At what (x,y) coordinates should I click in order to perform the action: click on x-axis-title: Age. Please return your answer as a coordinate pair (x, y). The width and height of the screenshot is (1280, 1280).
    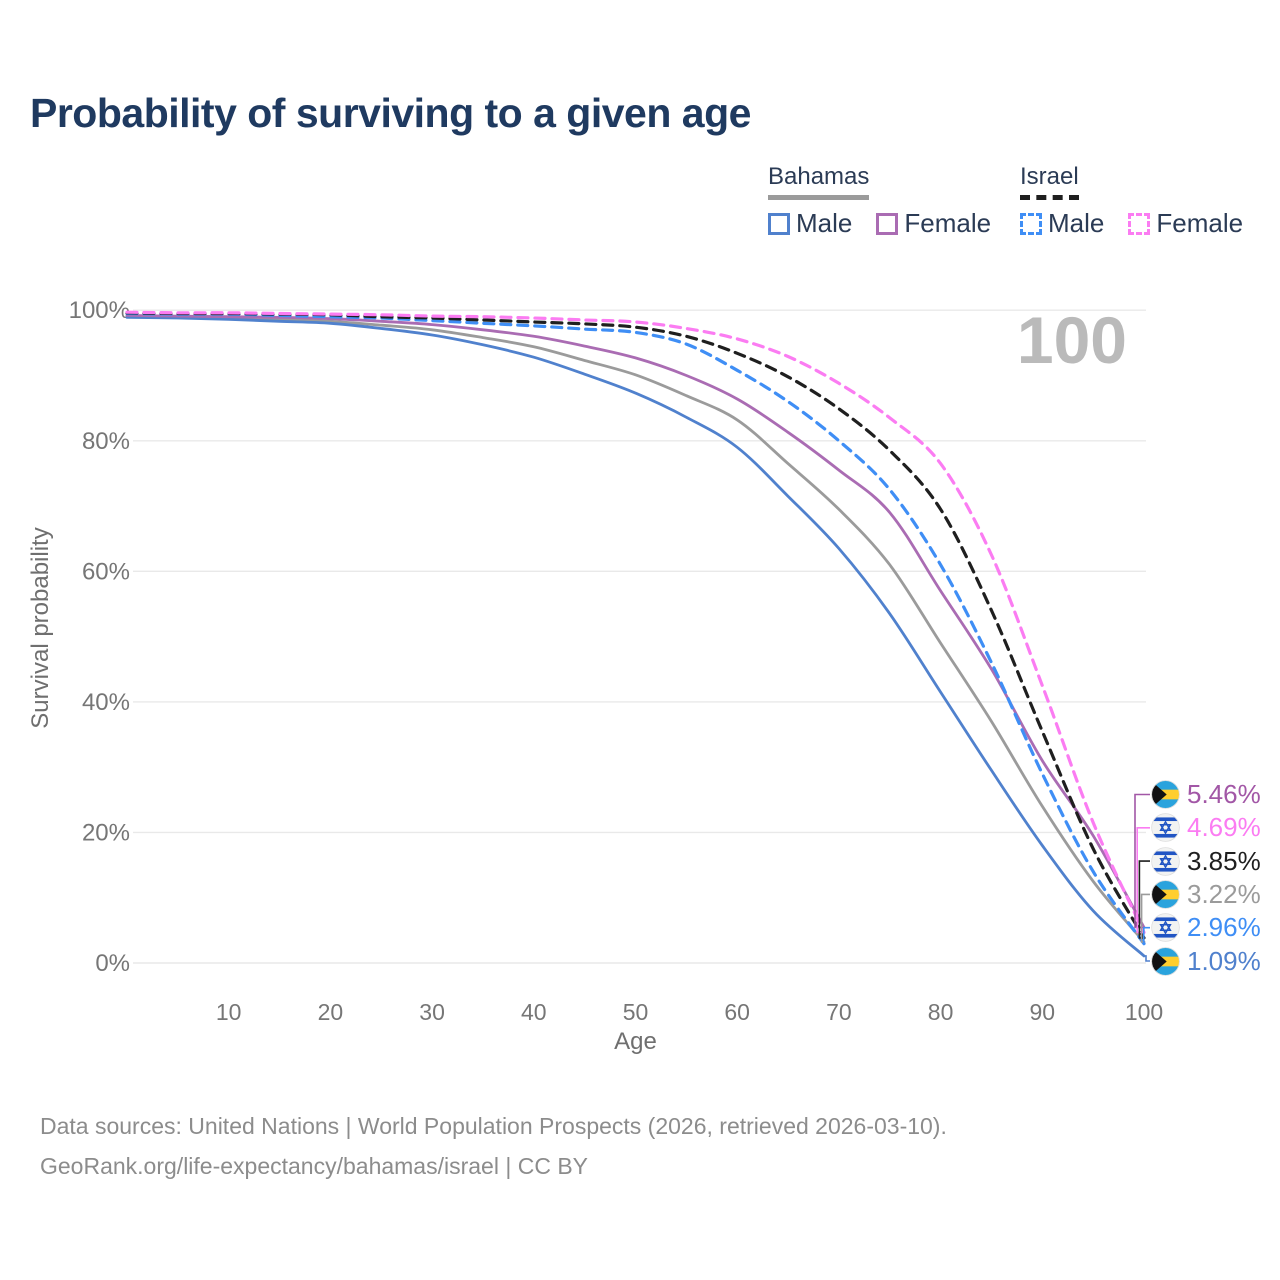
    Looking at the image, I should click on (635, 1041).